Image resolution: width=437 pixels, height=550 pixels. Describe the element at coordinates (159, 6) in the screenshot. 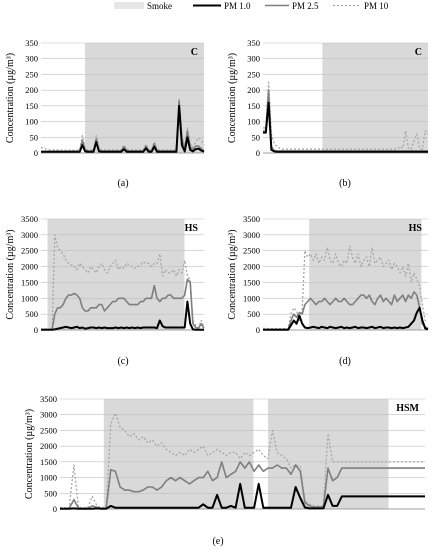

I see `legend-label: Smoke` at that location.